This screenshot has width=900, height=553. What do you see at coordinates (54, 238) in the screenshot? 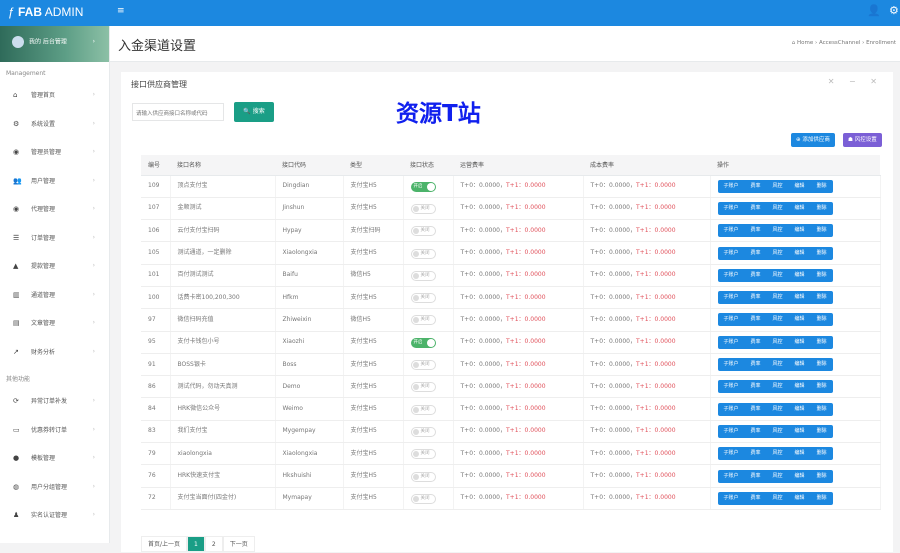
I see `sidebar-item: ☰ 订单管理 ›` at bounding box center [54, 238].